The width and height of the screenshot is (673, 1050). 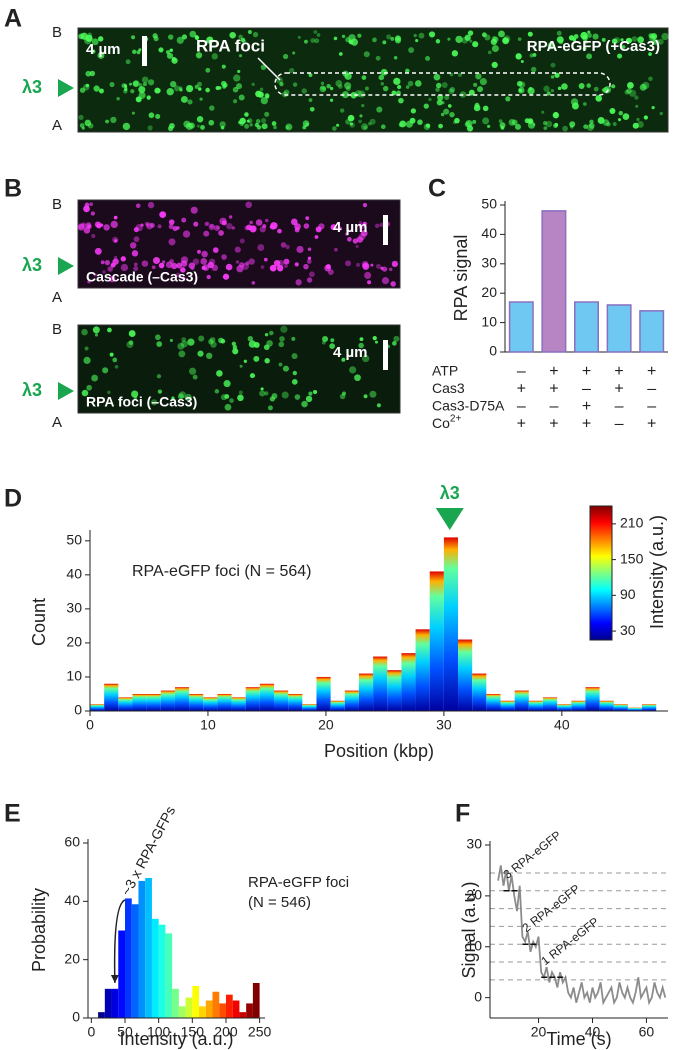 I want to click on y-axis-label: Probability, so click(x=39, y=930).